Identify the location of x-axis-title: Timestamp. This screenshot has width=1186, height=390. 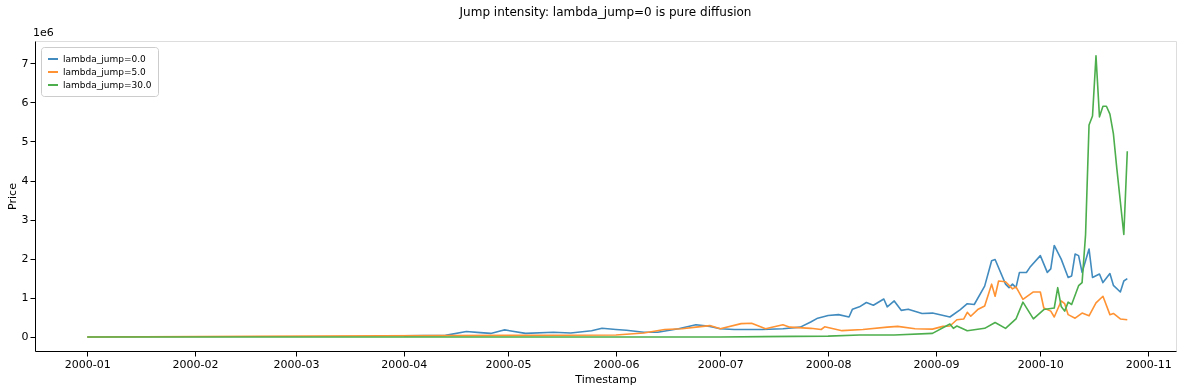
(605, 379).